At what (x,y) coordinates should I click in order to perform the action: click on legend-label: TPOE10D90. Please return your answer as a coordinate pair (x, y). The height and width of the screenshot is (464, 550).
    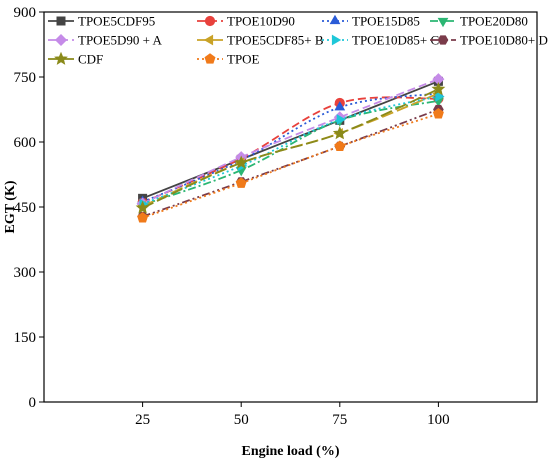
    Looking at the image, I should click on (261, 21).